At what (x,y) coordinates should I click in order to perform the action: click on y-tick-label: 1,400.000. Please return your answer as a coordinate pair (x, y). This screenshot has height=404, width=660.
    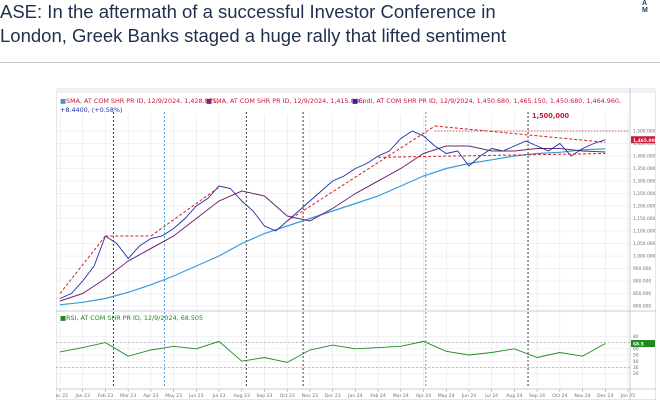
    Looking at the image, I should click on (644, 157).